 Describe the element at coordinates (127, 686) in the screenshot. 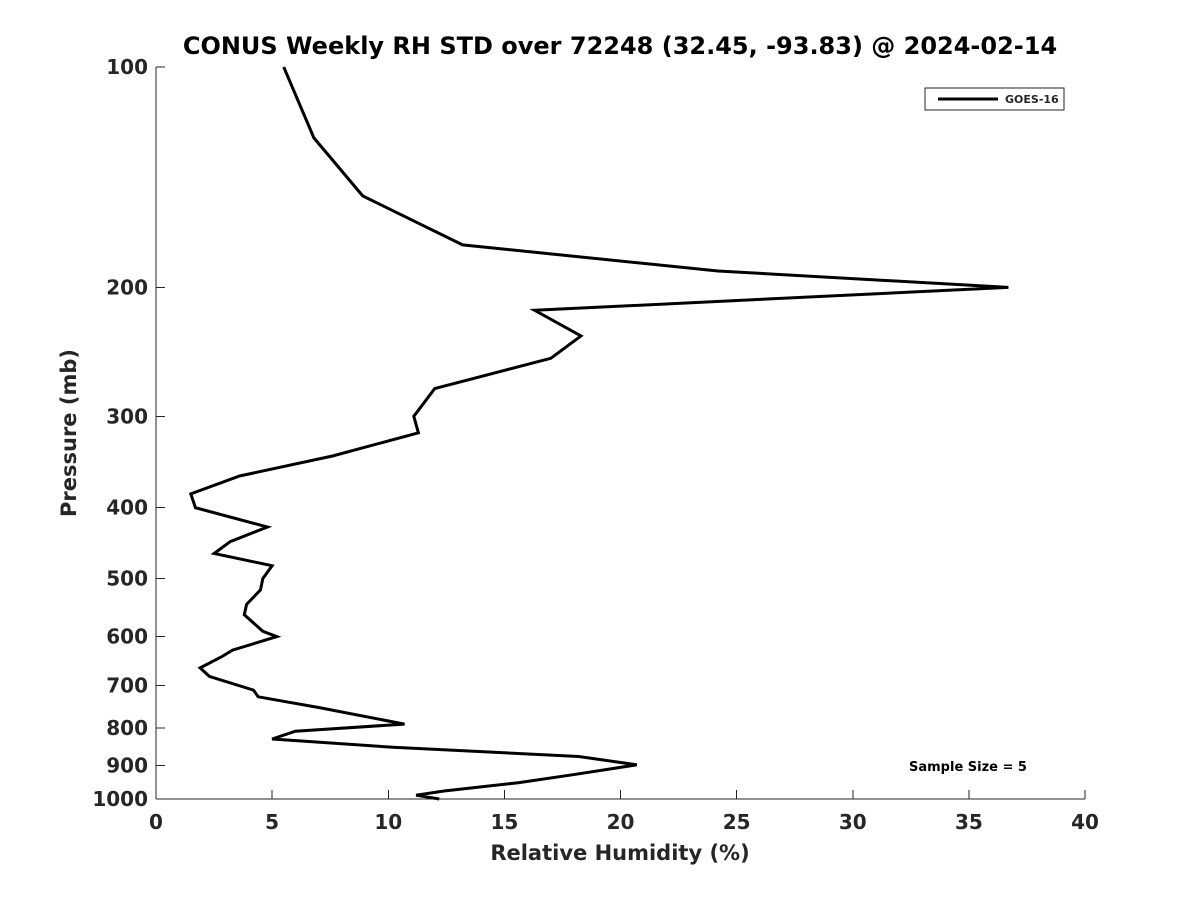

I see `y-tick-label: 700` at that location.